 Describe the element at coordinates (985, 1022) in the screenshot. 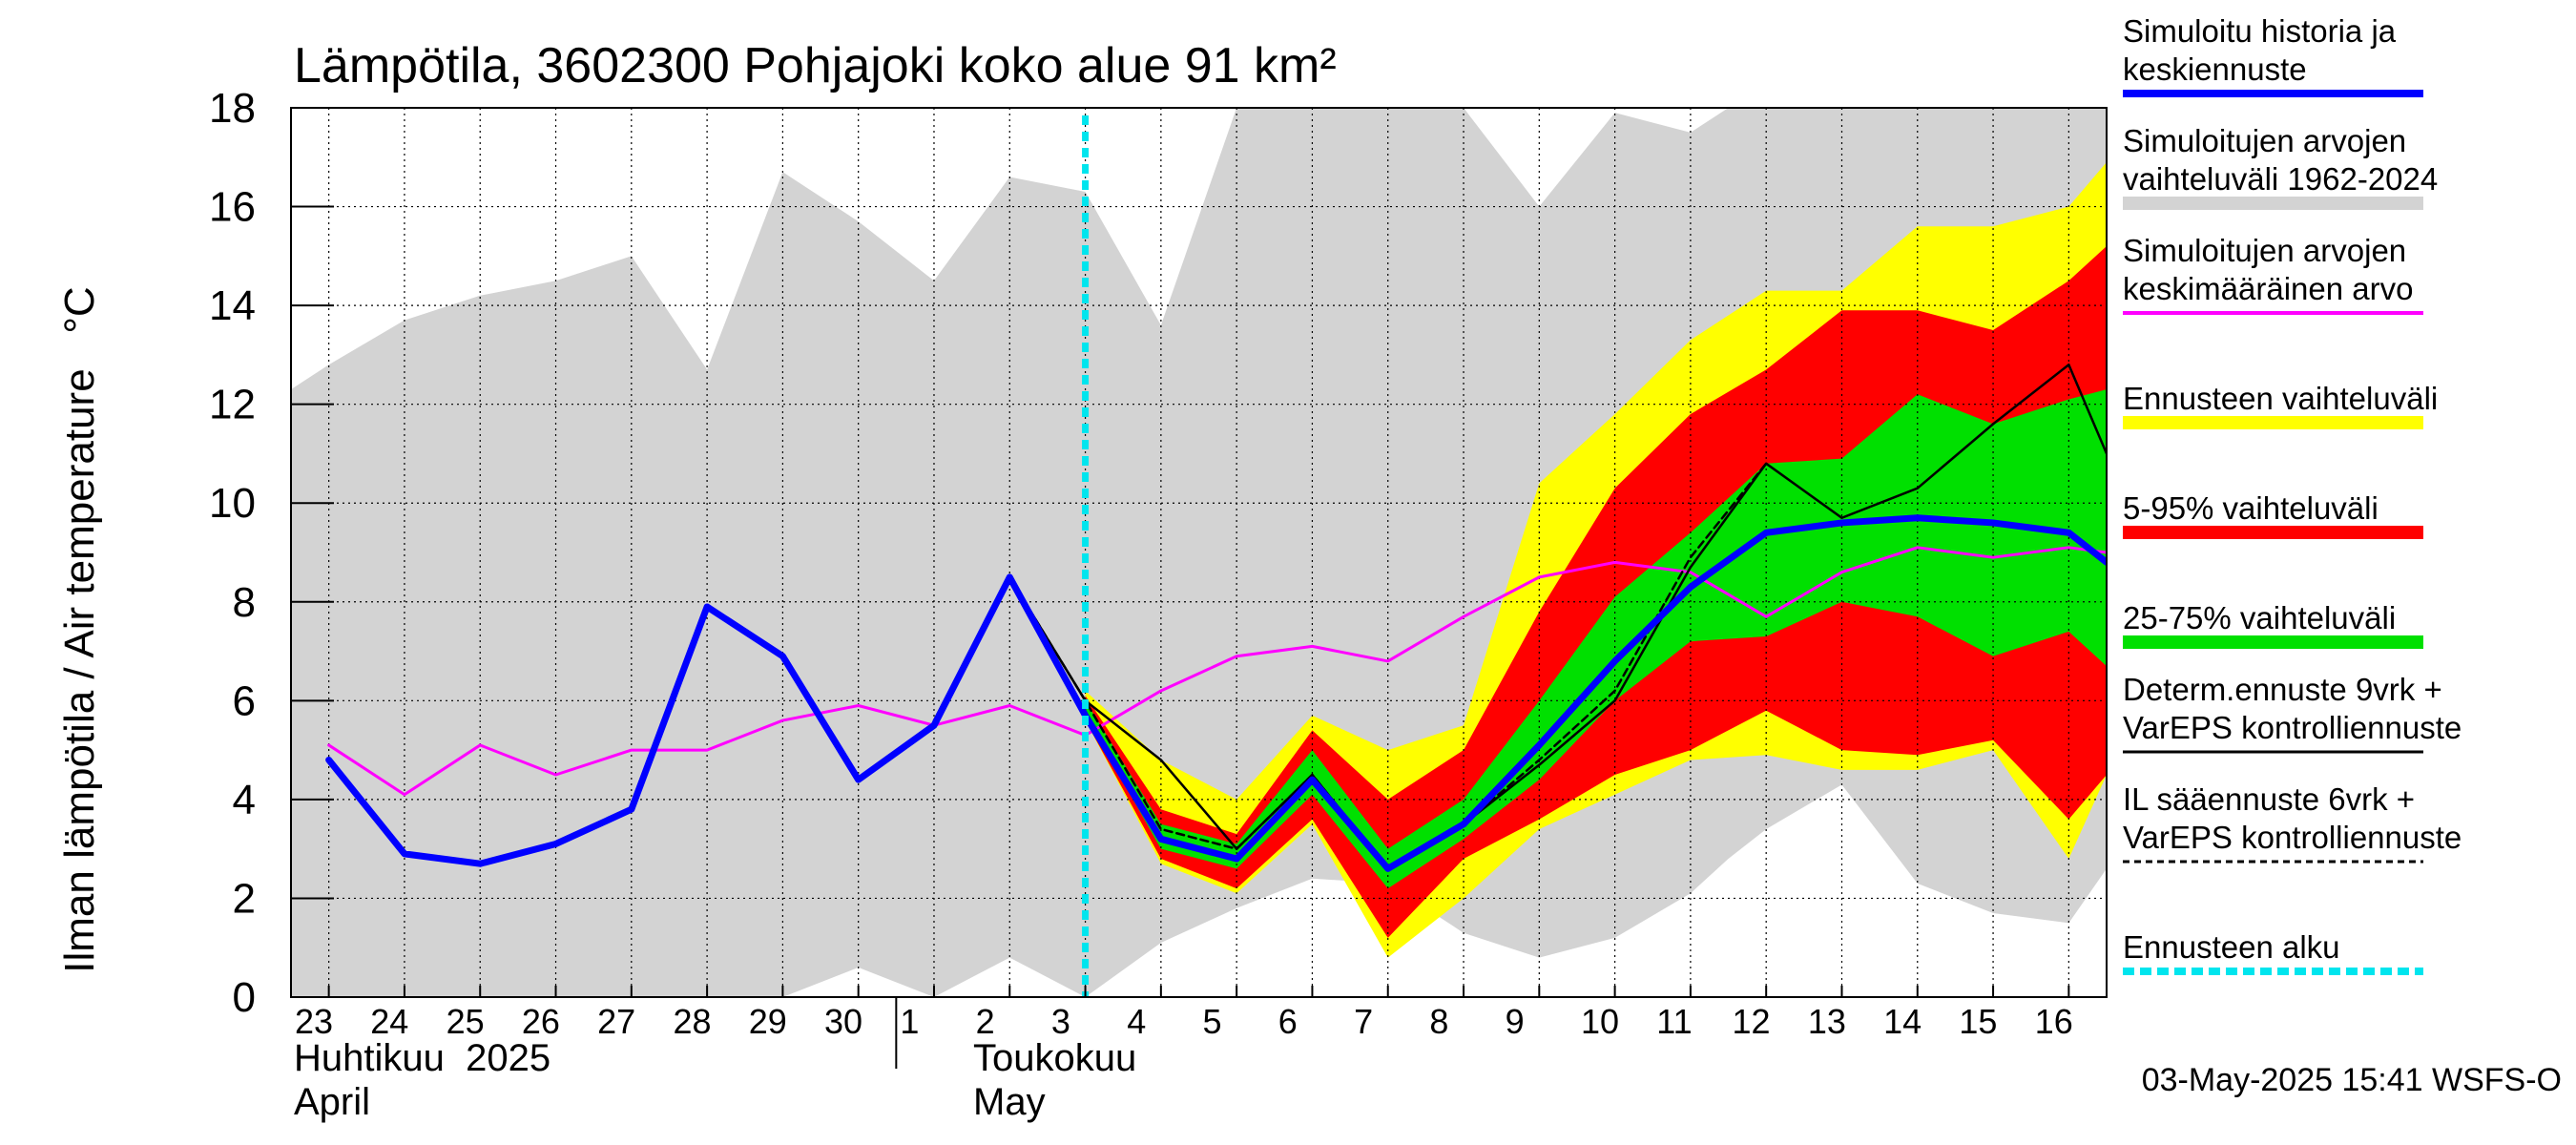

I see `x-tick-label: 2` at that location.